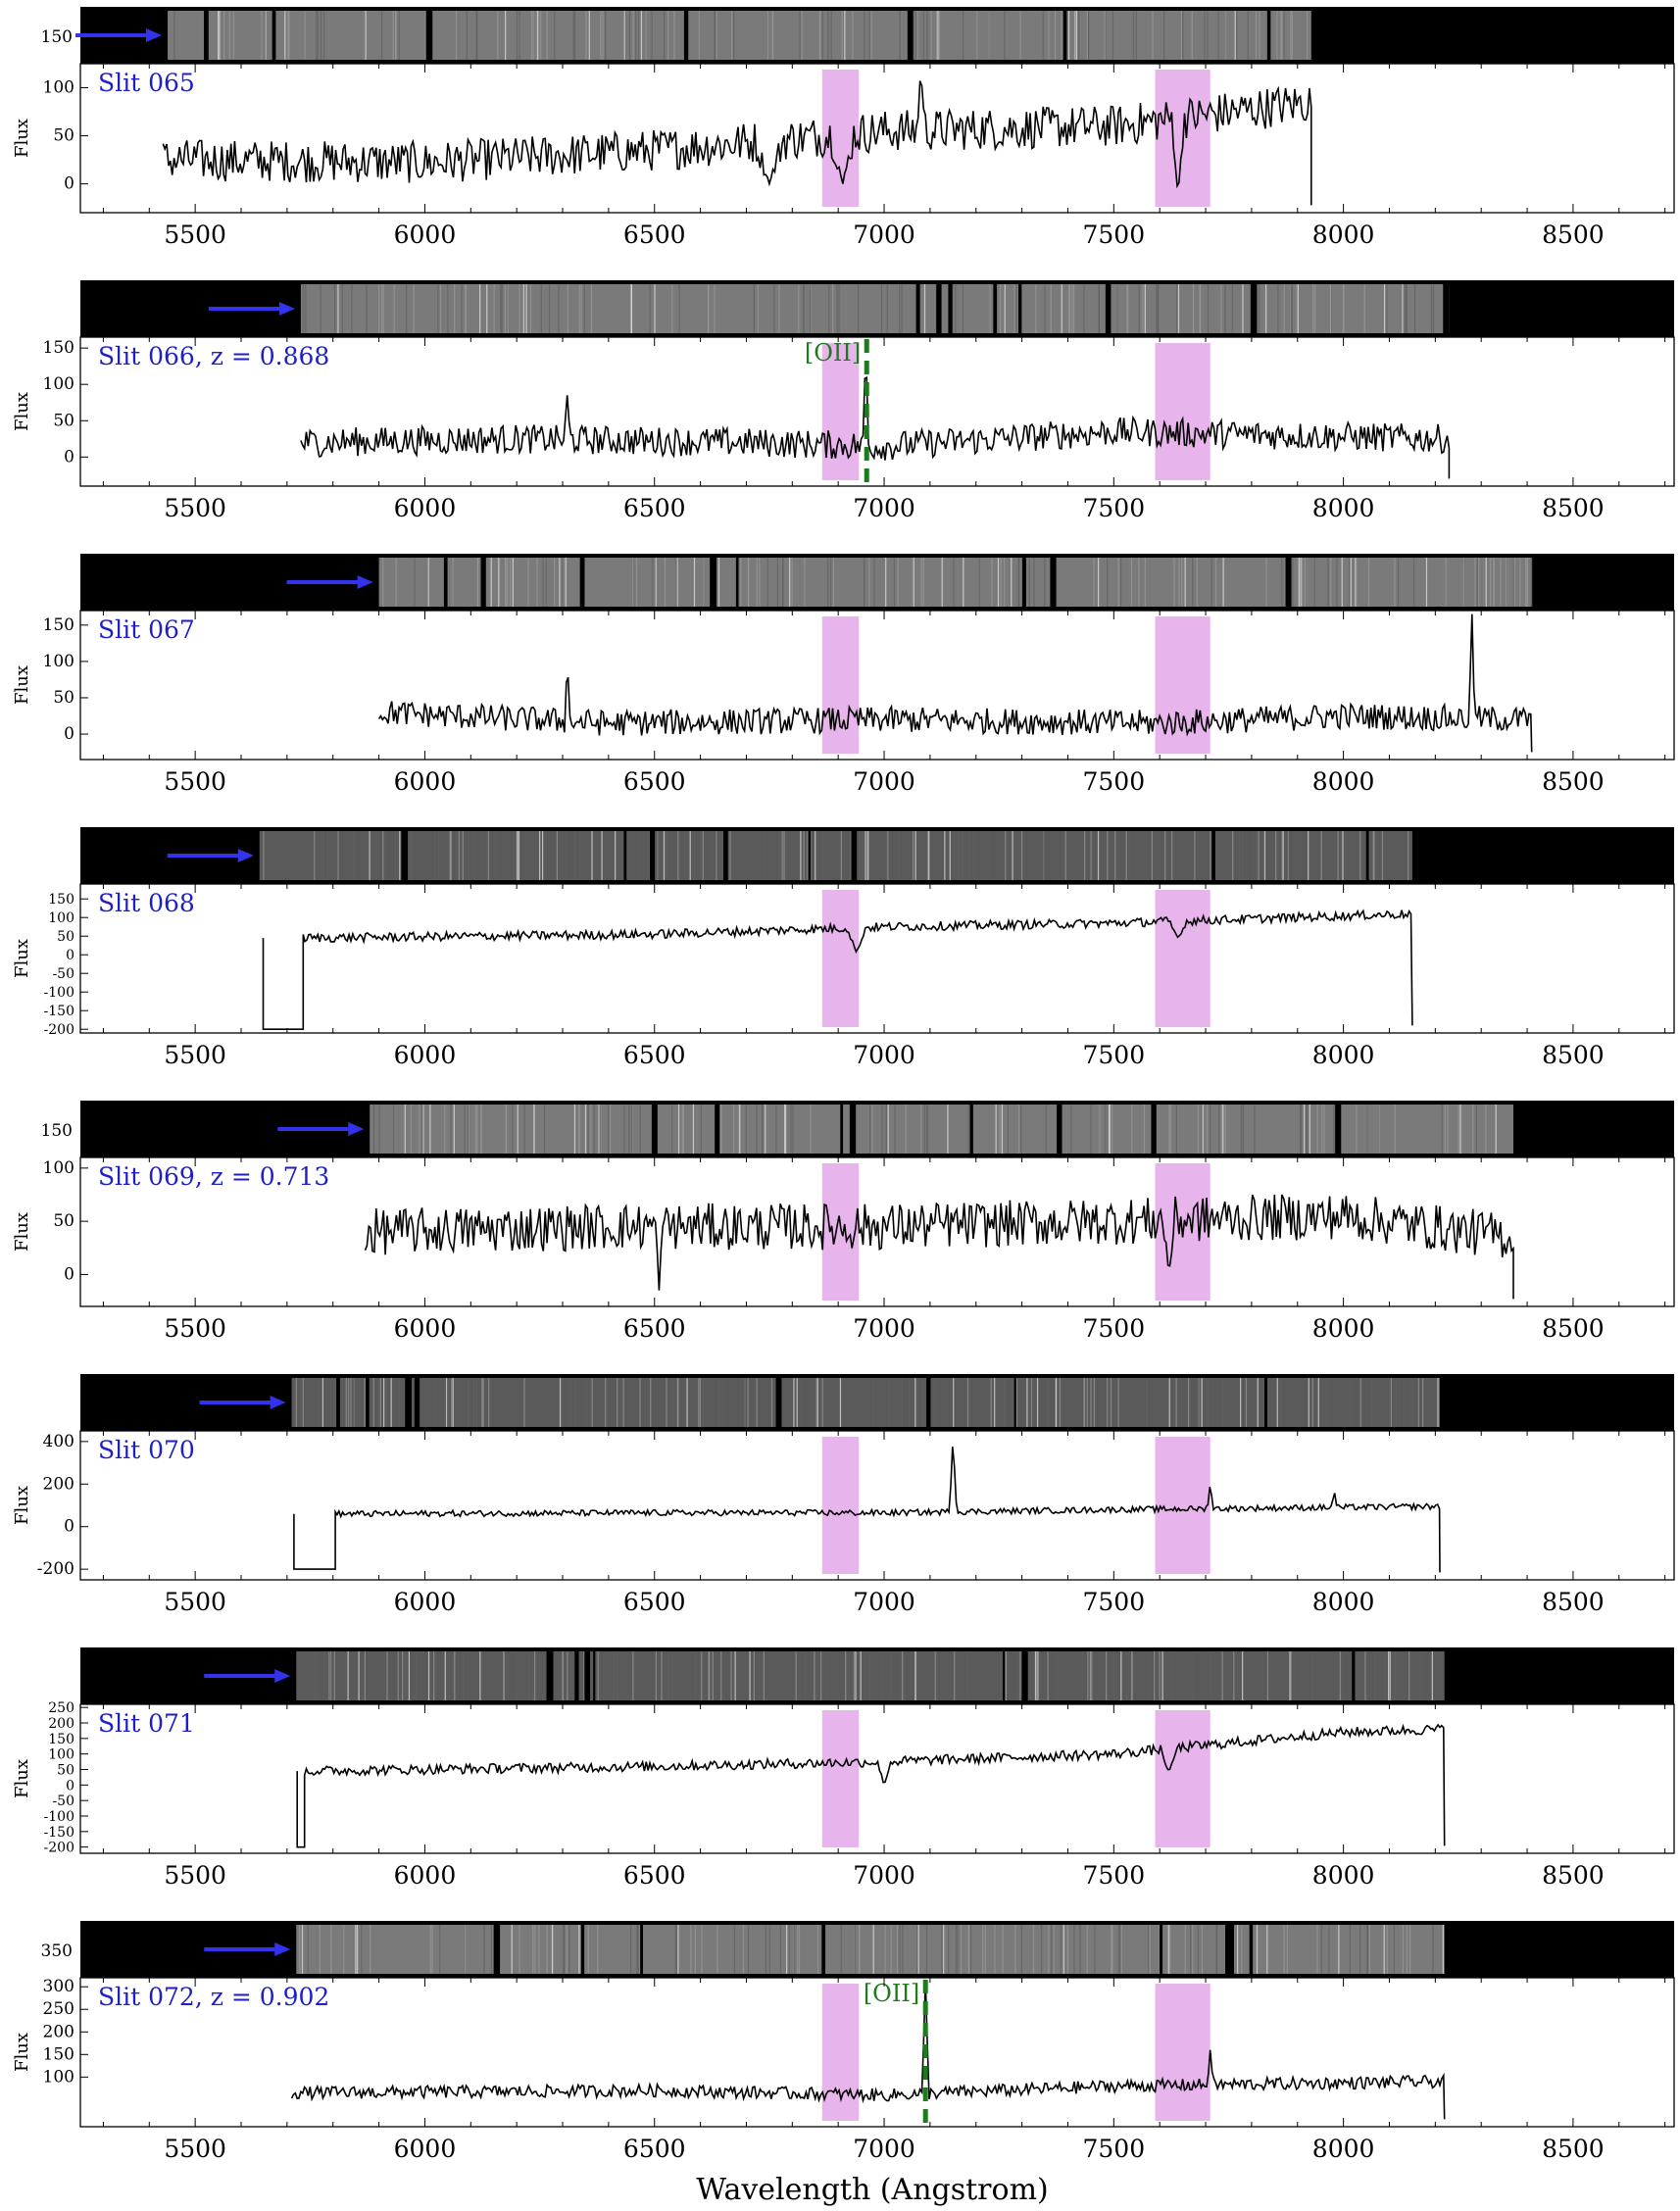 This screenshot has height=2211, width=1680. I want to click on xtick-label: 8000, so click(1343, 508).